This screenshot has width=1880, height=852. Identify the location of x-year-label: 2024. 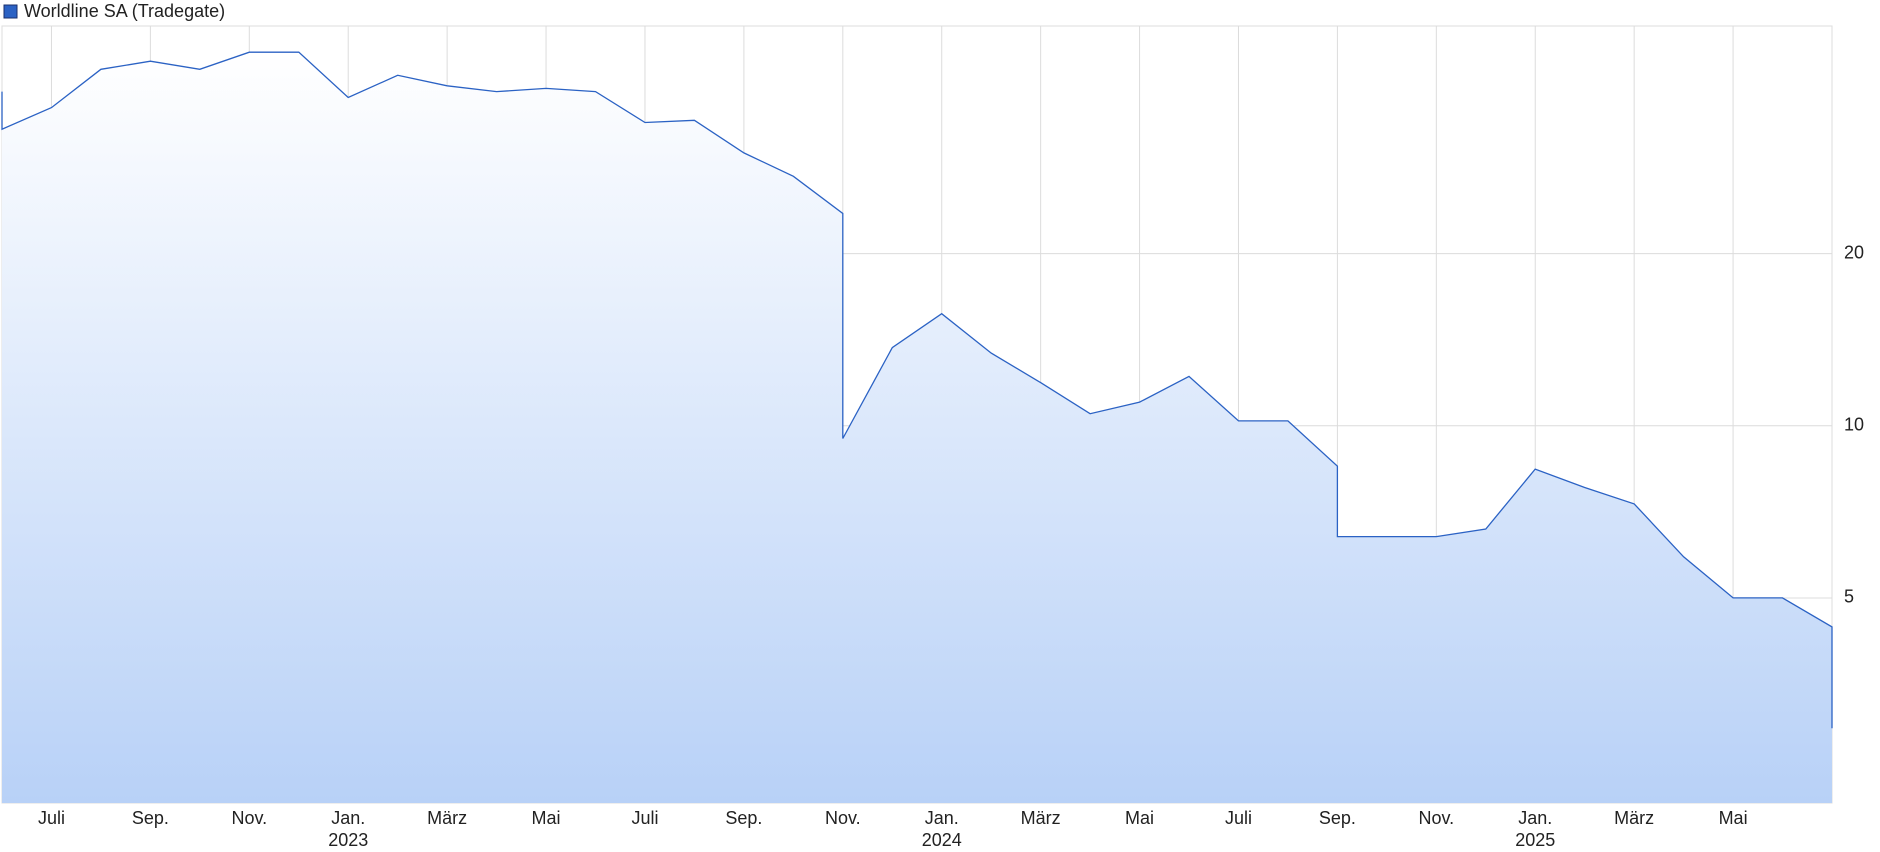
(942, 840).